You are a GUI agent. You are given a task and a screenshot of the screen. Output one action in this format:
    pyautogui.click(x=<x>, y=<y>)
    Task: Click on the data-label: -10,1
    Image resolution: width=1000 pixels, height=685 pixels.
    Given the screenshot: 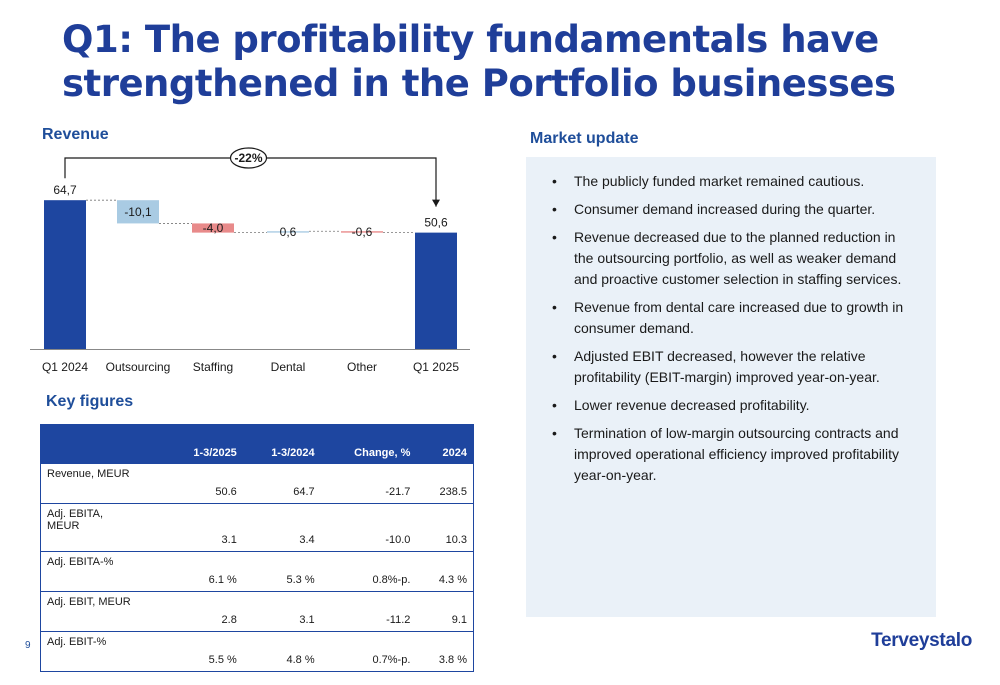 What is the action you would take?
    pyautogui.click(x=138, y=212)
    